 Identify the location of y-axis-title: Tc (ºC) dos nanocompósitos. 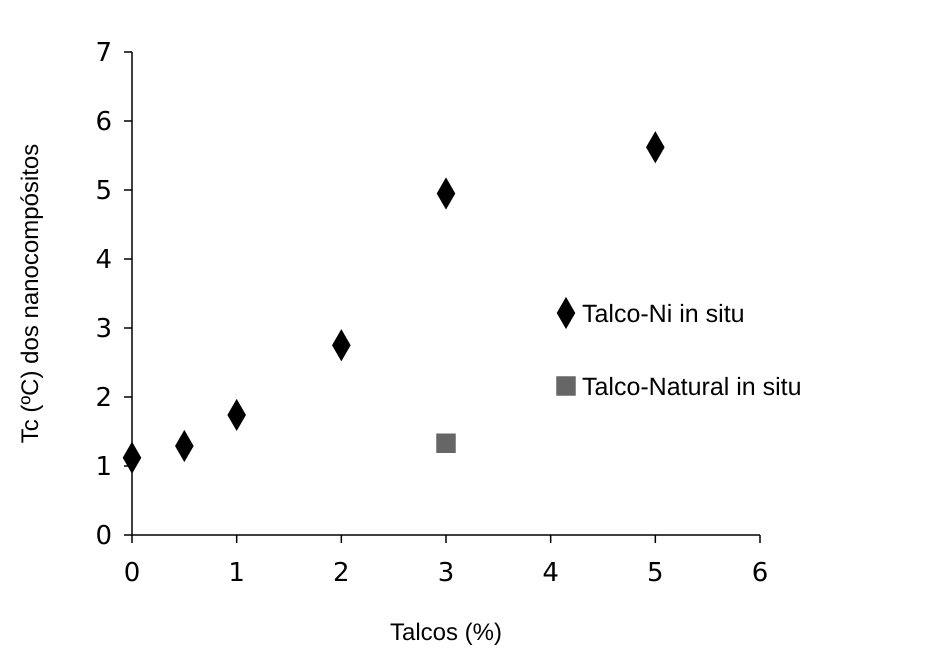
(30, 294).